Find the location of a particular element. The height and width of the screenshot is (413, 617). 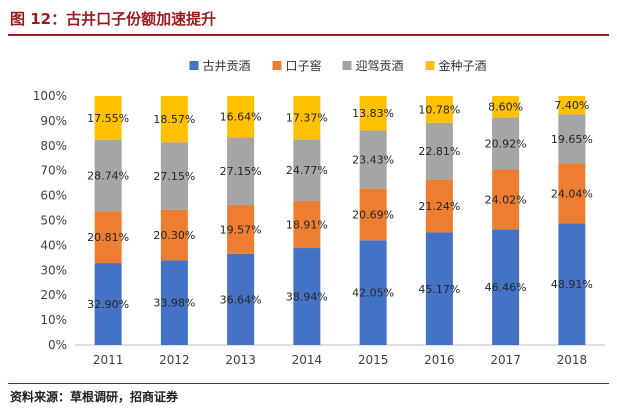

data-label: 36.64% is located at coordinates (241, 299).